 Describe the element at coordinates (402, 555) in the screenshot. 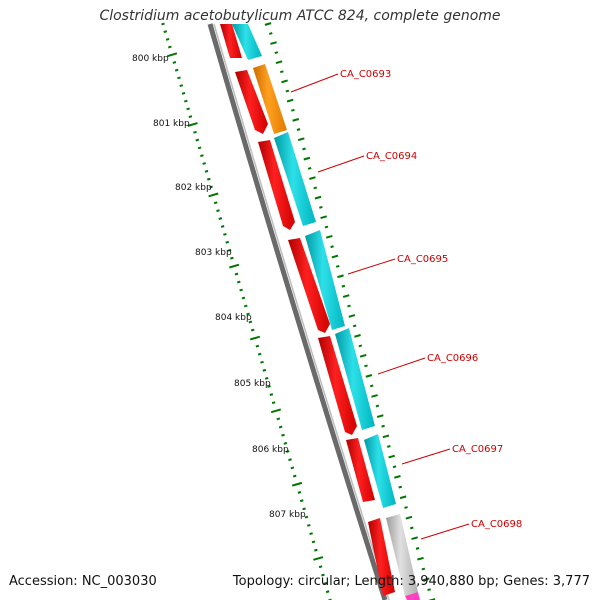

I see `gene-feature-grey` at that location.